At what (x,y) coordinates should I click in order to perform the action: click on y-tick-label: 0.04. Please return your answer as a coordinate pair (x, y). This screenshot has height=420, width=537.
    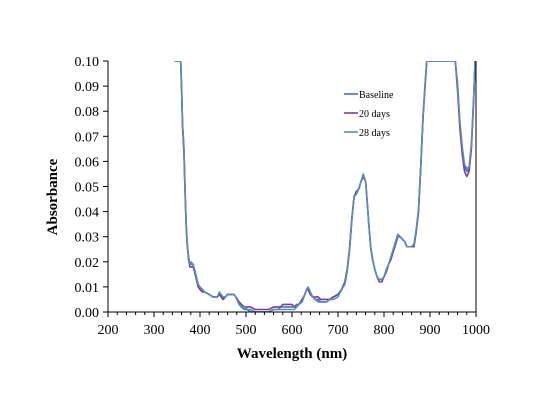
    Looking at the image, I should click on (87, 213).